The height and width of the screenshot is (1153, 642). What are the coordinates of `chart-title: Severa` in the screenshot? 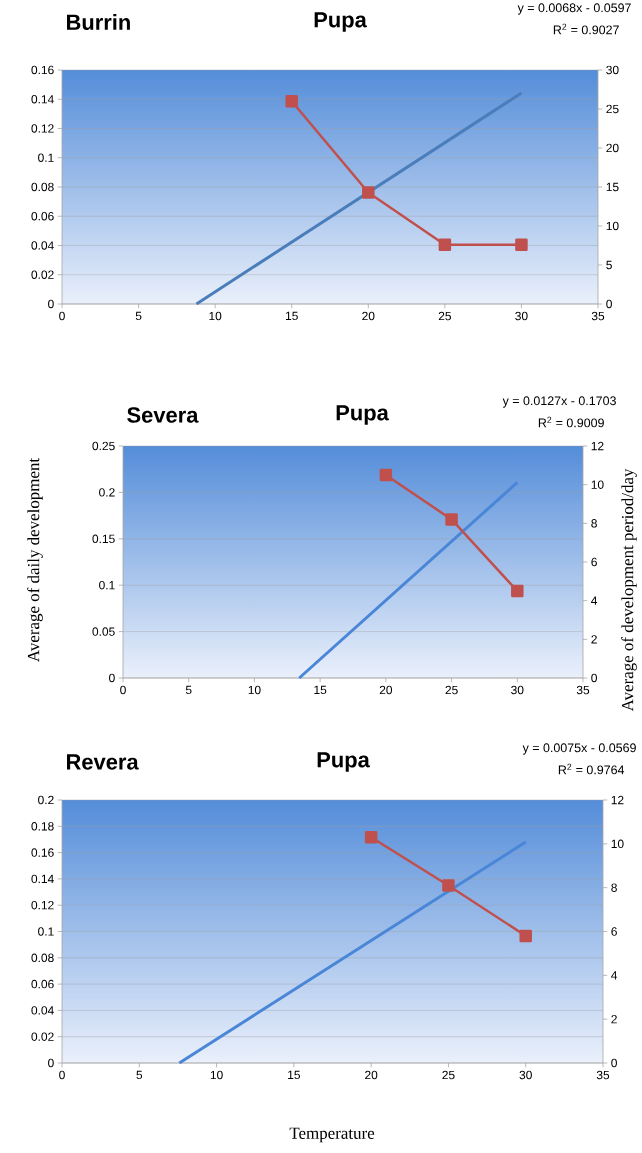 It's located at (163, 415).